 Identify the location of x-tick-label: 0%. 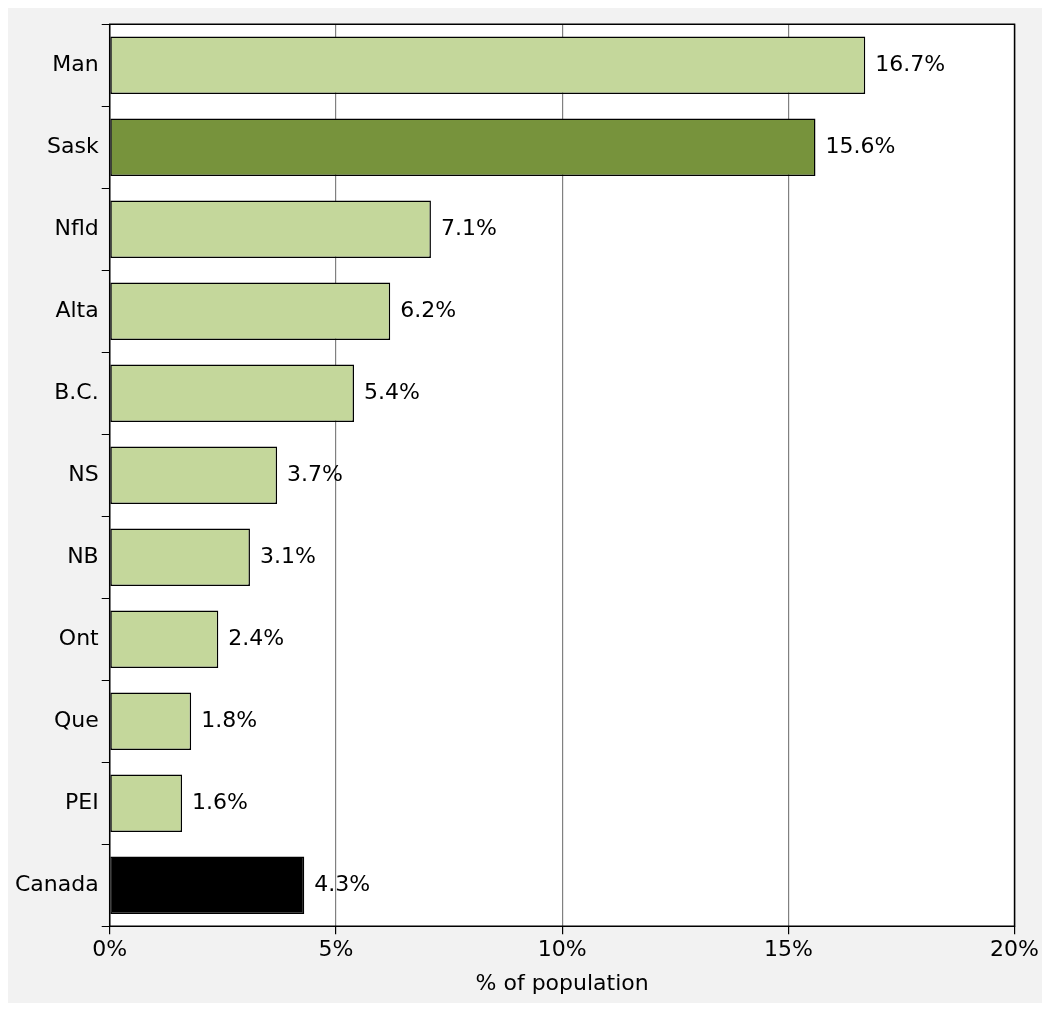
(110, 949).